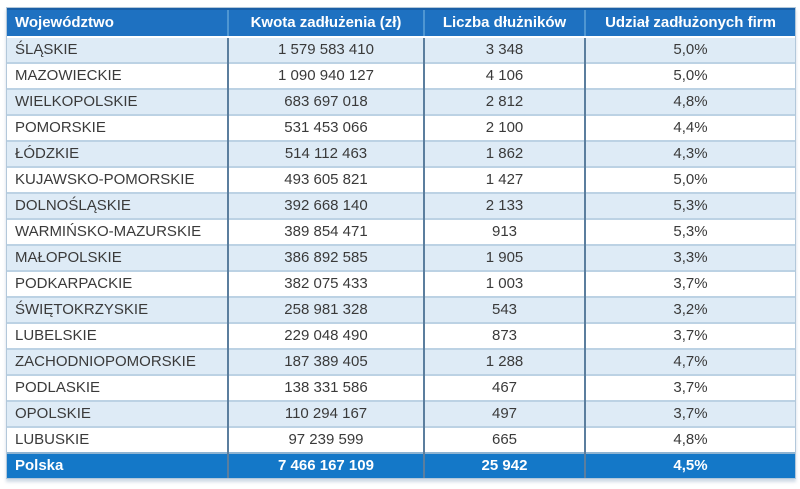  I want to click on region-cell: ŚLĄSKIE, so click(117, 50).